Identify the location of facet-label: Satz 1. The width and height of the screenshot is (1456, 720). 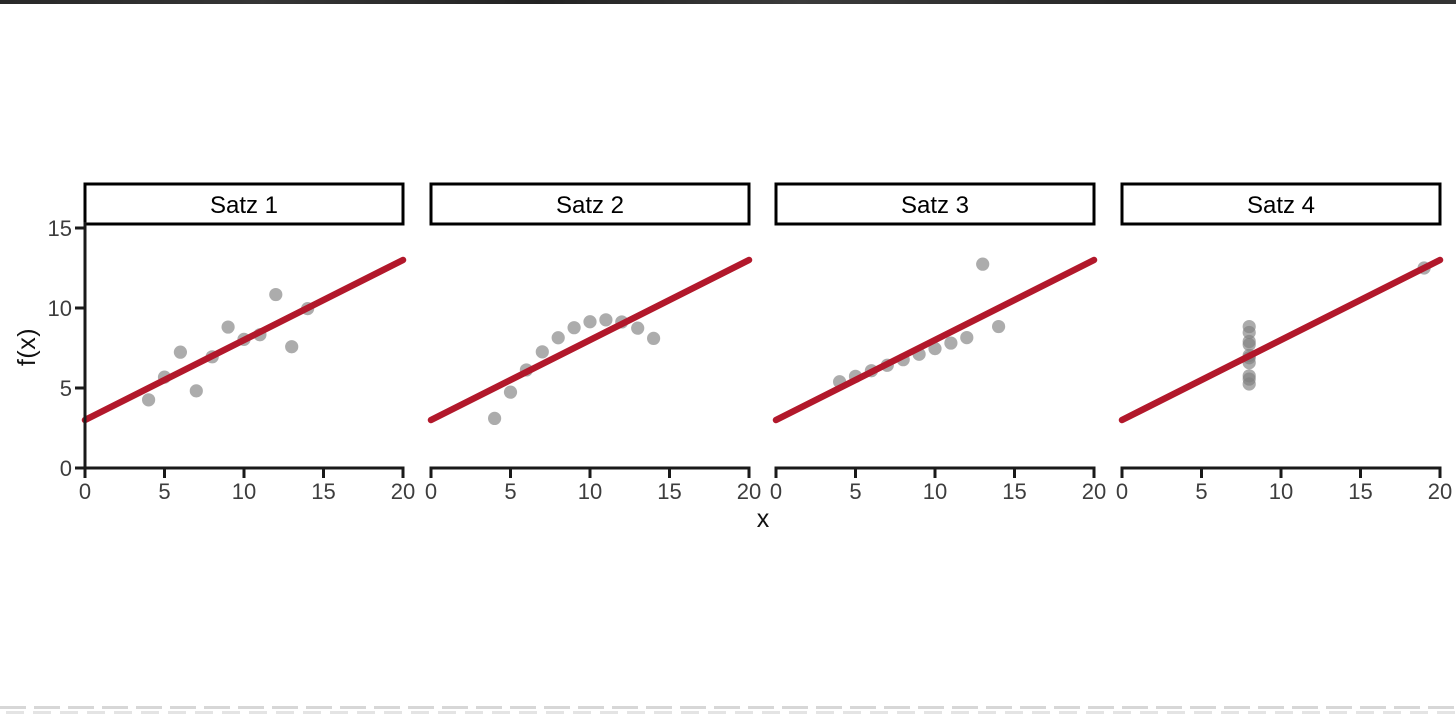
(244, 205).